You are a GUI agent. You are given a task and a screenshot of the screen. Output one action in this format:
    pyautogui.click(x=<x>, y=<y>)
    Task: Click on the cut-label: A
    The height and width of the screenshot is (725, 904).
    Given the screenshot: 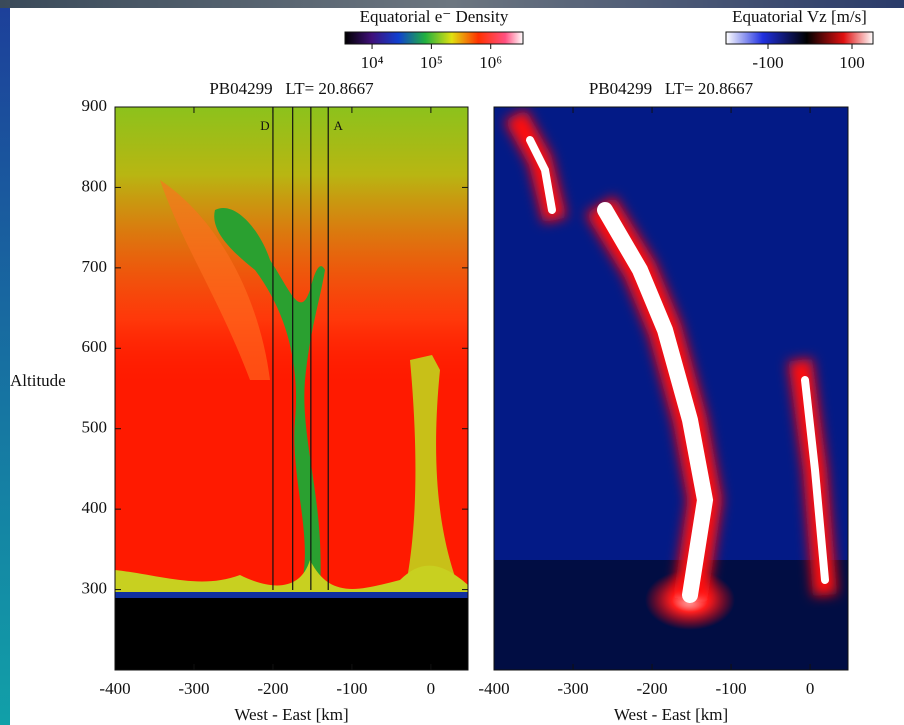 What is the action you would take?
    pyautogui.click(x=339, y=125)
    